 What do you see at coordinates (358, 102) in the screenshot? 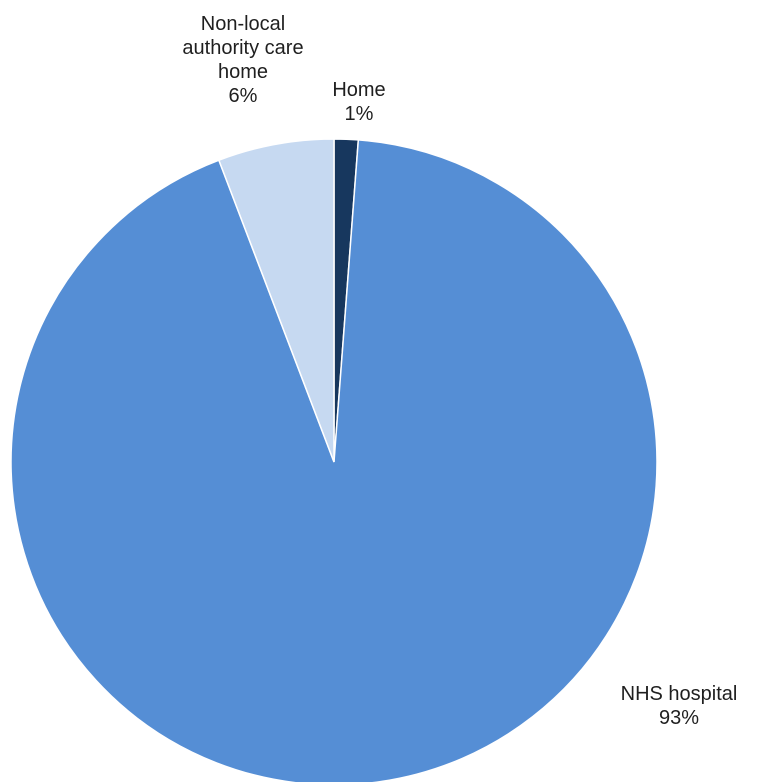
I see `data-label-home: Home 1%` at bounding box center [358, 102].